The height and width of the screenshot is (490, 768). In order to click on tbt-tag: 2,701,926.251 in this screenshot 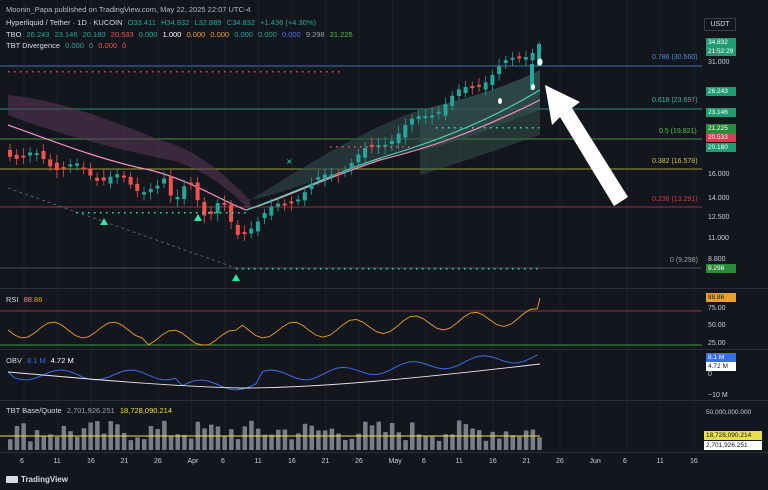, I will do `click(733, 445)`.